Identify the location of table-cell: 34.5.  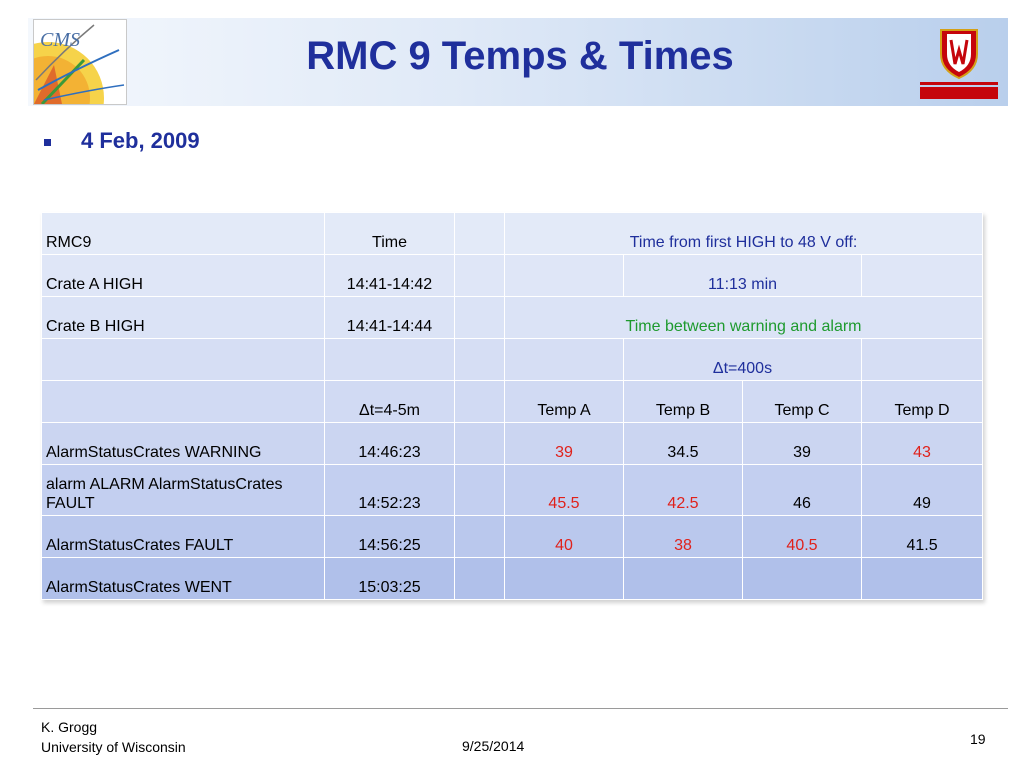
(683, 443).